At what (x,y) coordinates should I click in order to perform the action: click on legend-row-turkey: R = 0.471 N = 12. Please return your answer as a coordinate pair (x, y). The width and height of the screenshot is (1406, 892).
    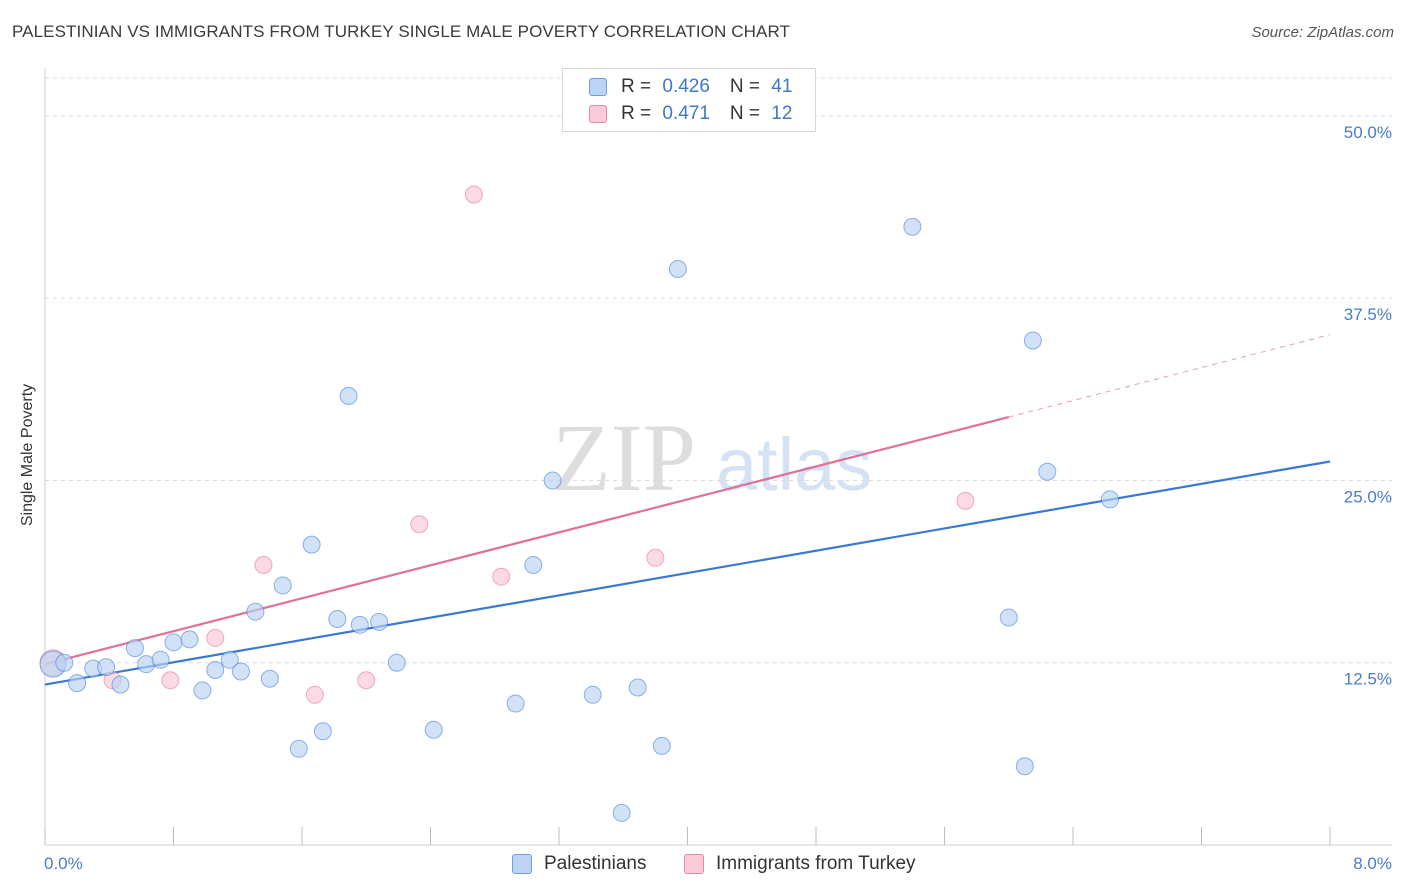
    Looking at the image, I should click on (690, 114).